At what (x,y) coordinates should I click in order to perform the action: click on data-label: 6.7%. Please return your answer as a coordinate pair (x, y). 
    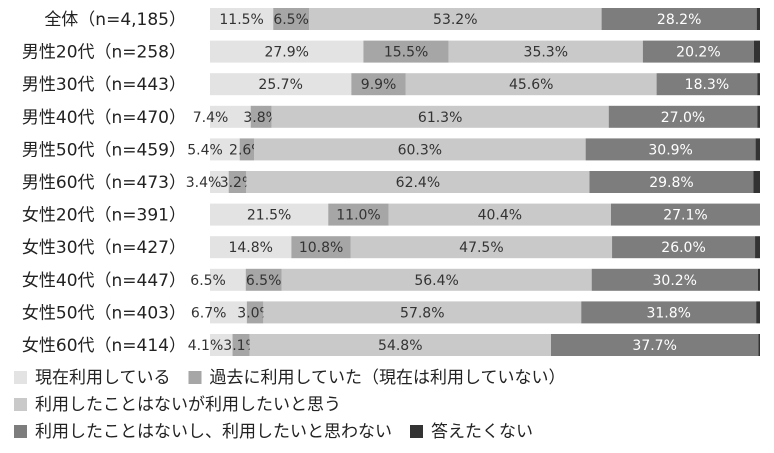
    Looking at the image, I should click on (209, 313).